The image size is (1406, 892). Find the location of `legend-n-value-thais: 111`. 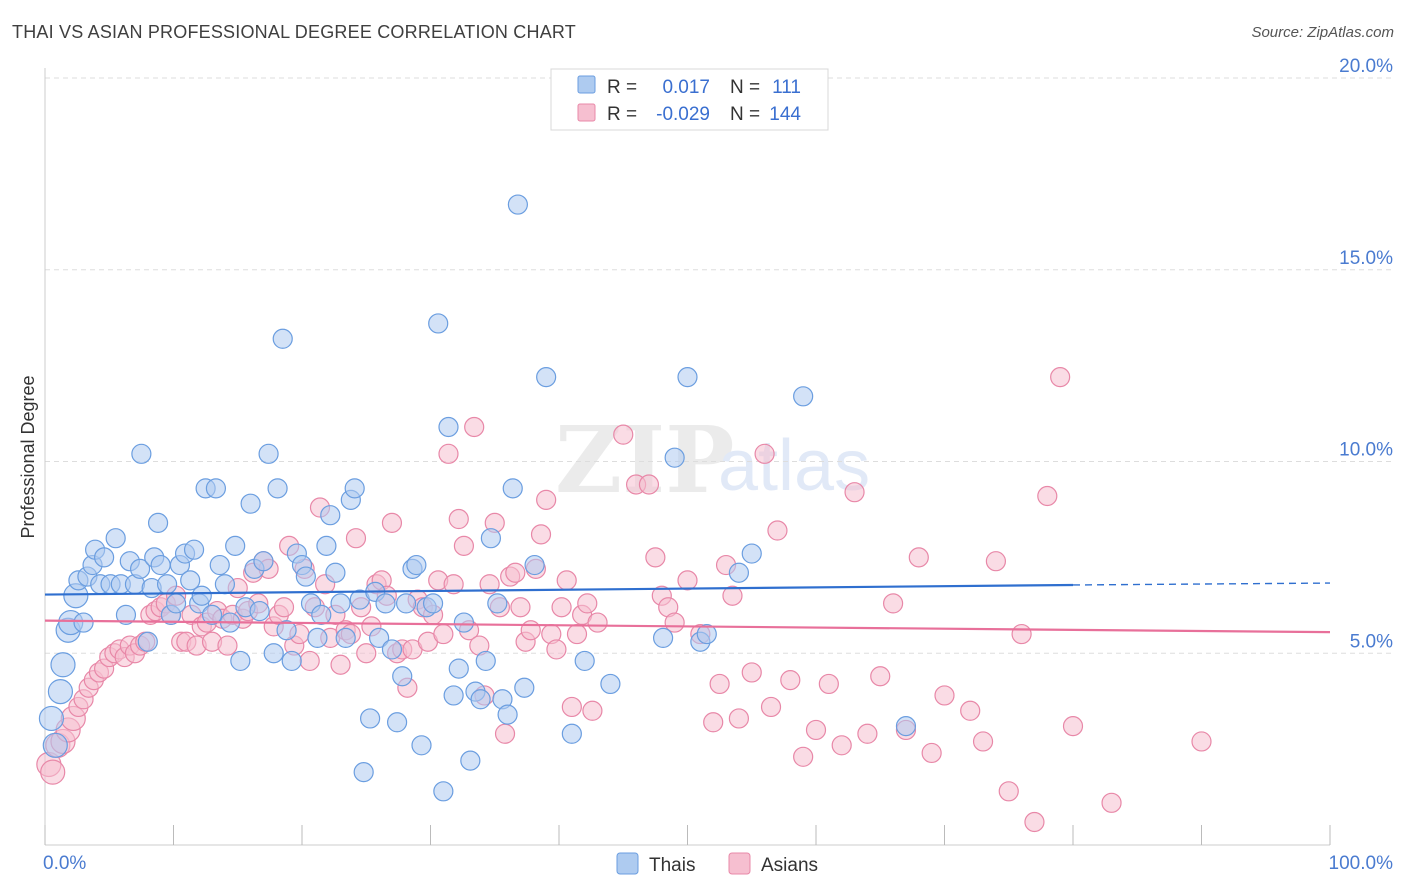

legend-n-value-thais: 111 is located at coordinates (786, 87).